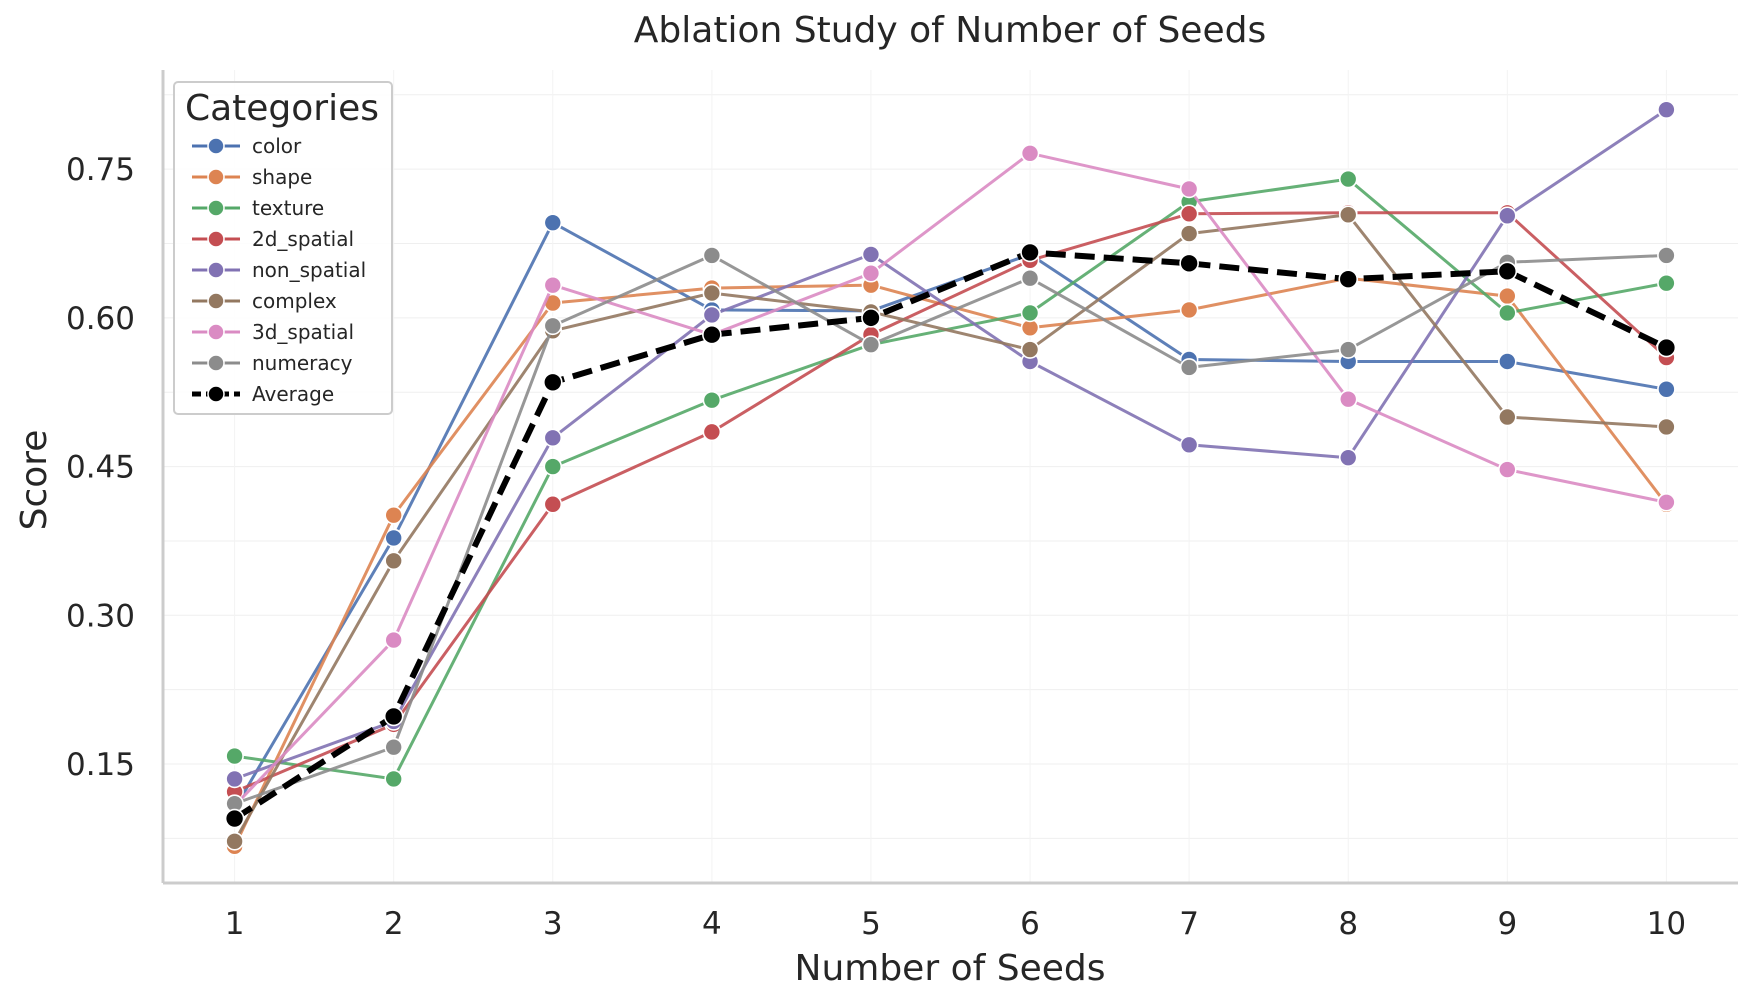 Image resolution: width=1749 pixels, height=1003 pixels. I want to click on legend-entry: numeracy, so click(272, 363).